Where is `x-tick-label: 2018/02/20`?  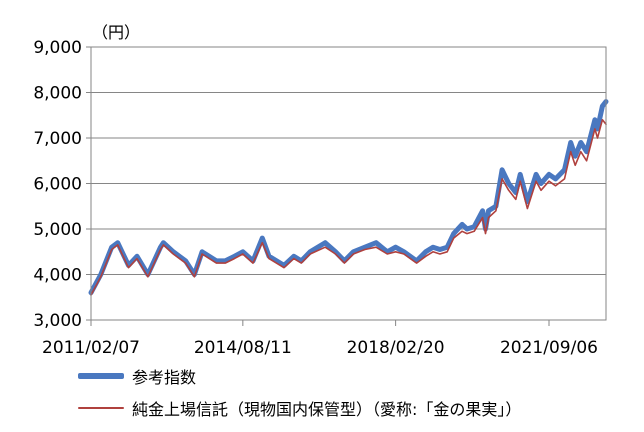 x-tick-label: 2018/02/20 is located at coordinates (396, 348).